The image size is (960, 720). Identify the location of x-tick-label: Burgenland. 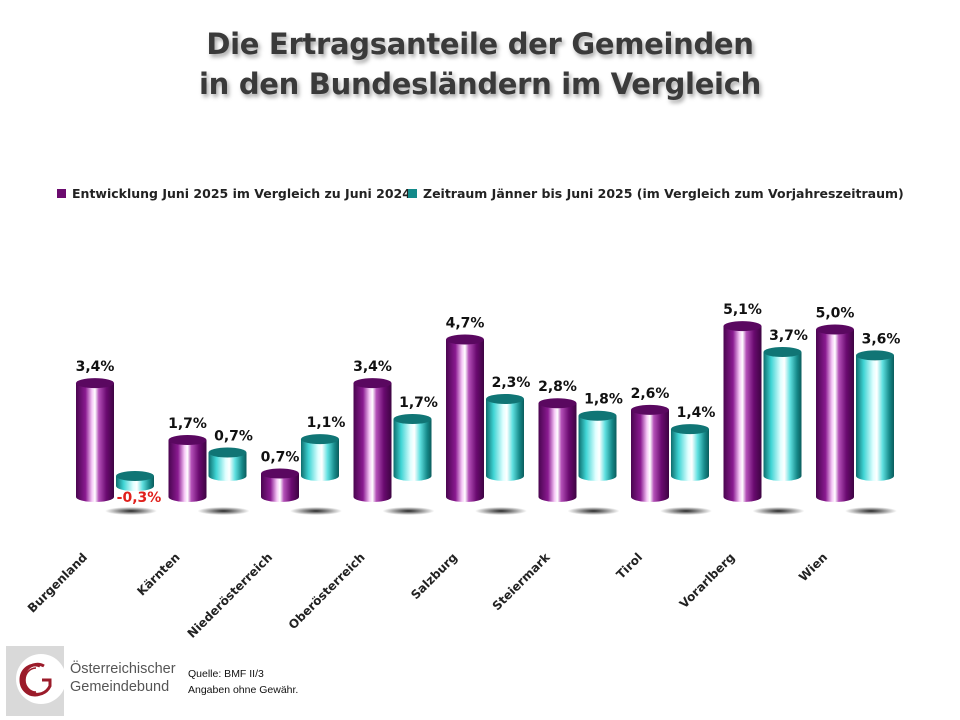
(57, 582).